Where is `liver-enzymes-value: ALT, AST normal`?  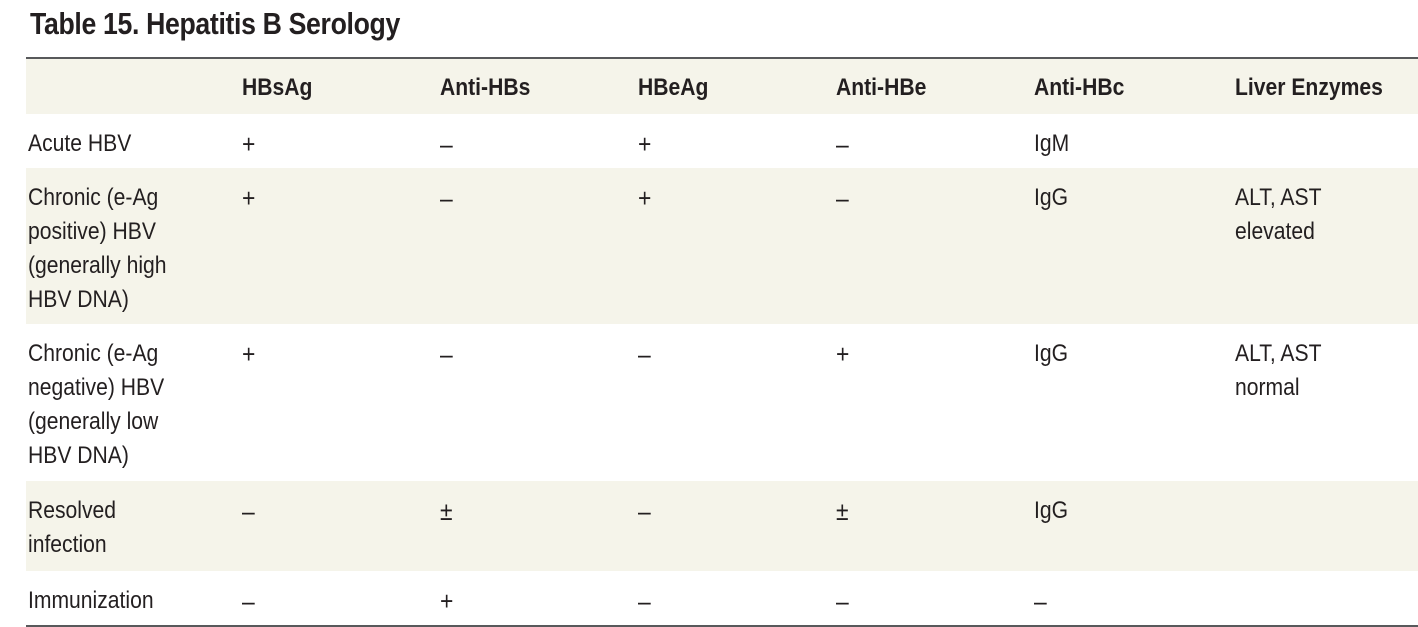 liver-enzymes-value: ALT, AST normal is located at coordinates (1278, 370).